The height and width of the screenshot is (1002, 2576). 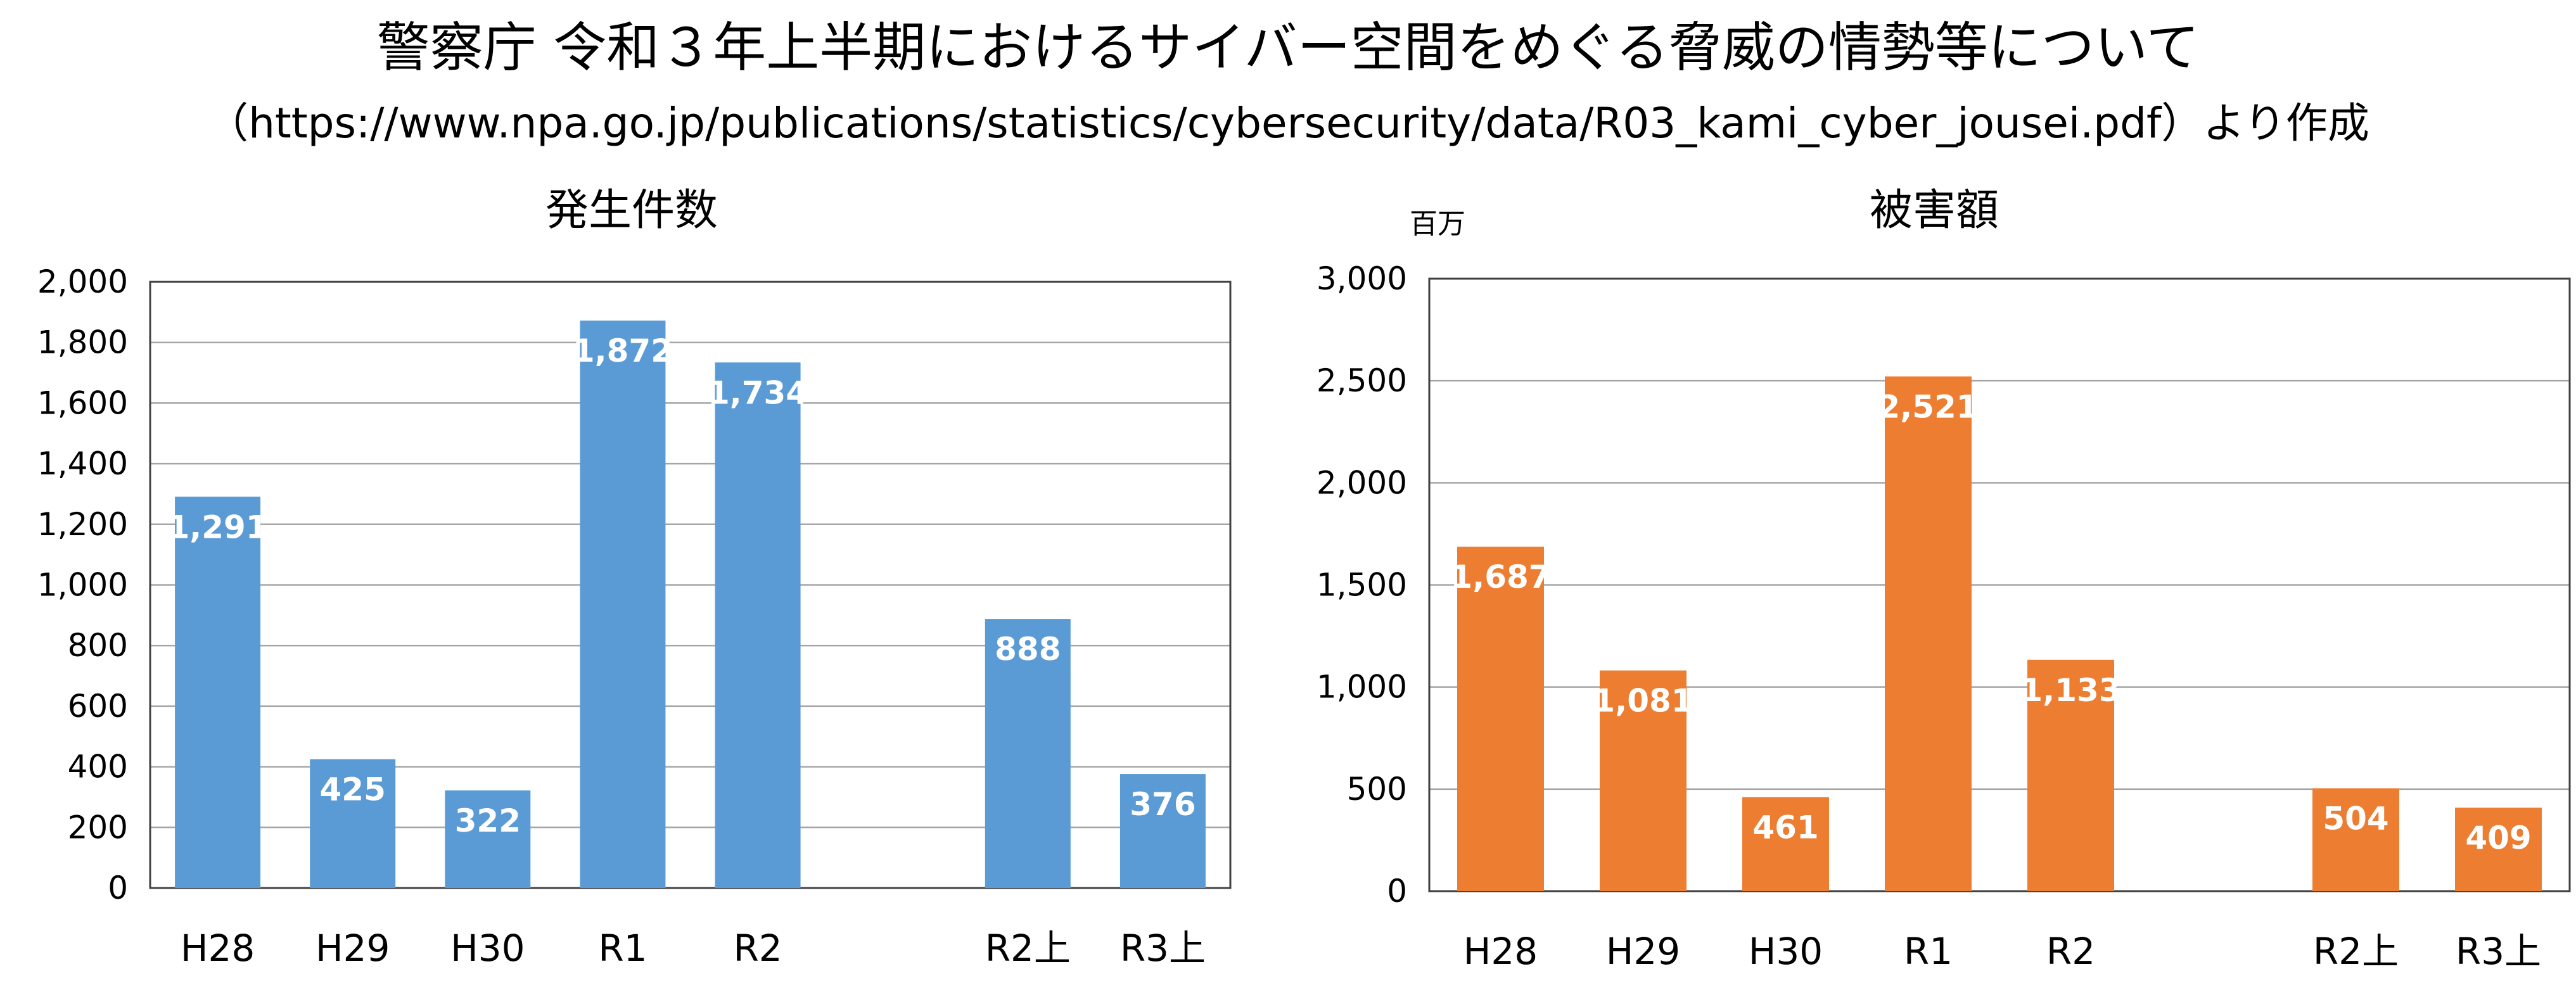 I want to click on y-tick-label: 500, so click(x=1377, y=789).